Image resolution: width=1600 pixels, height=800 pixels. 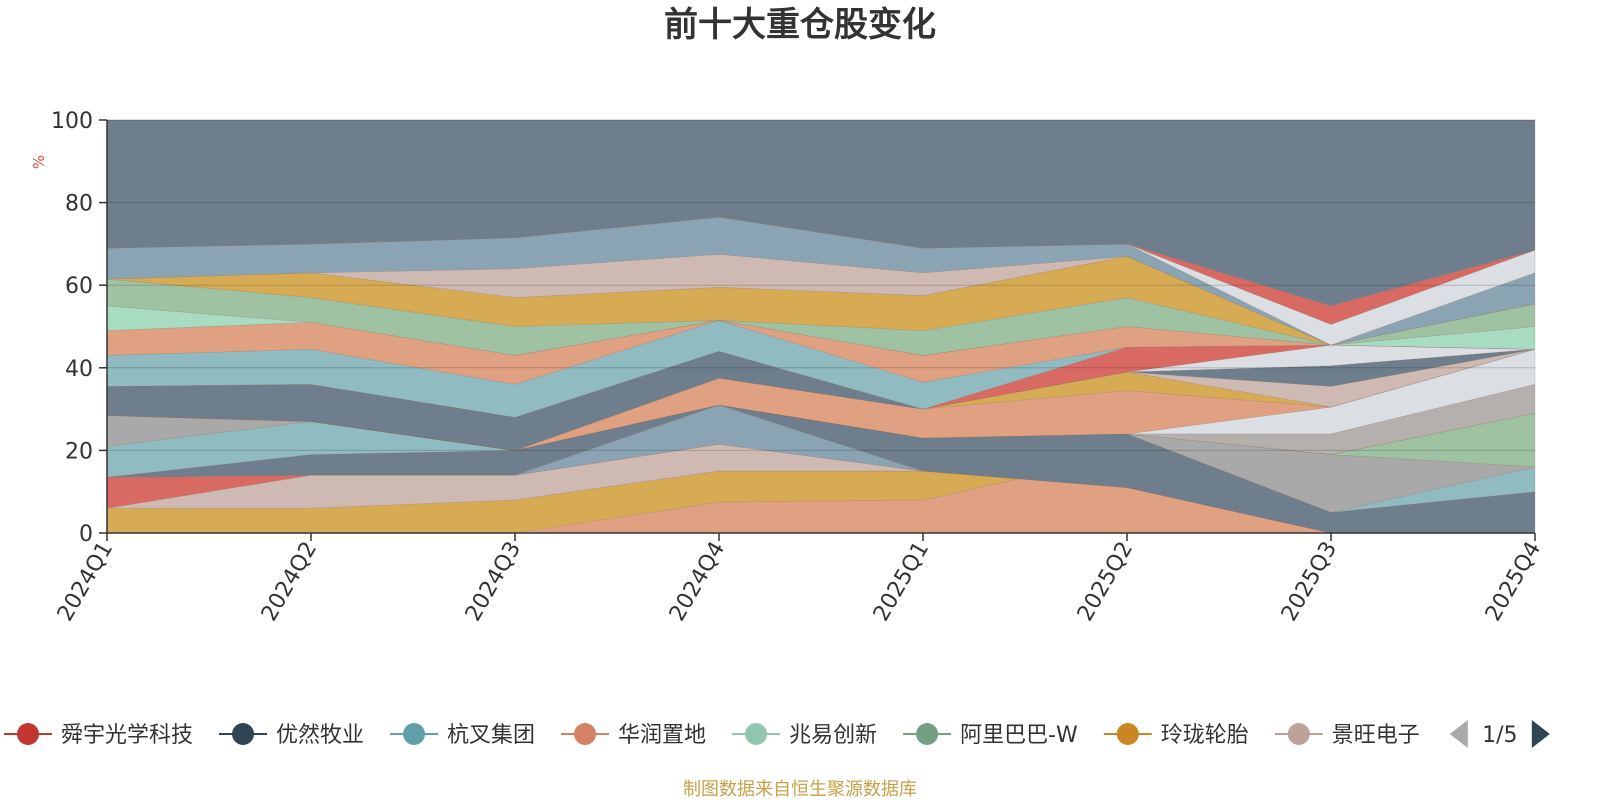 What do you see at coordinates (1105, 582) in the screenshot?
I see `x-tick-label-2025Q2: 2025Q2` at bounding box center [1105, 582].